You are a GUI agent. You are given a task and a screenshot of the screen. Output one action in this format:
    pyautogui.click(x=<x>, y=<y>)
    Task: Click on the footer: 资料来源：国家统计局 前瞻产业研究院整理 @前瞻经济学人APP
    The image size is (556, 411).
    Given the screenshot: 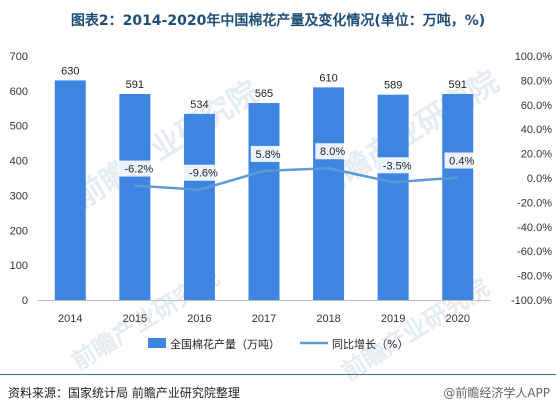 What is the action you would take?
    pyautogui.click(x=278, y=392)
    